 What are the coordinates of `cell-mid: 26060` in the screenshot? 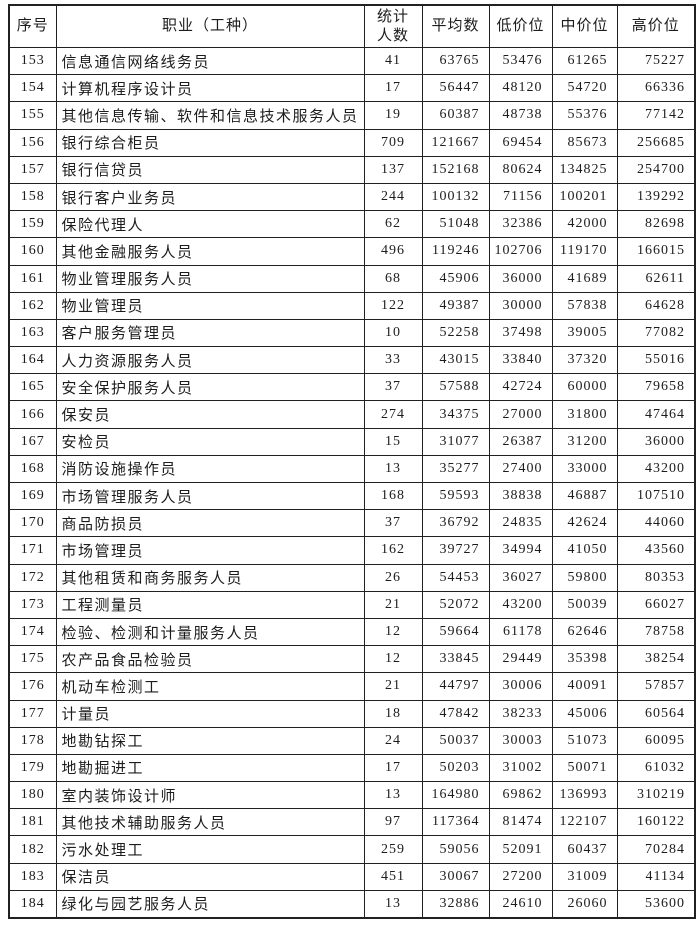 It's located at (584, 904).